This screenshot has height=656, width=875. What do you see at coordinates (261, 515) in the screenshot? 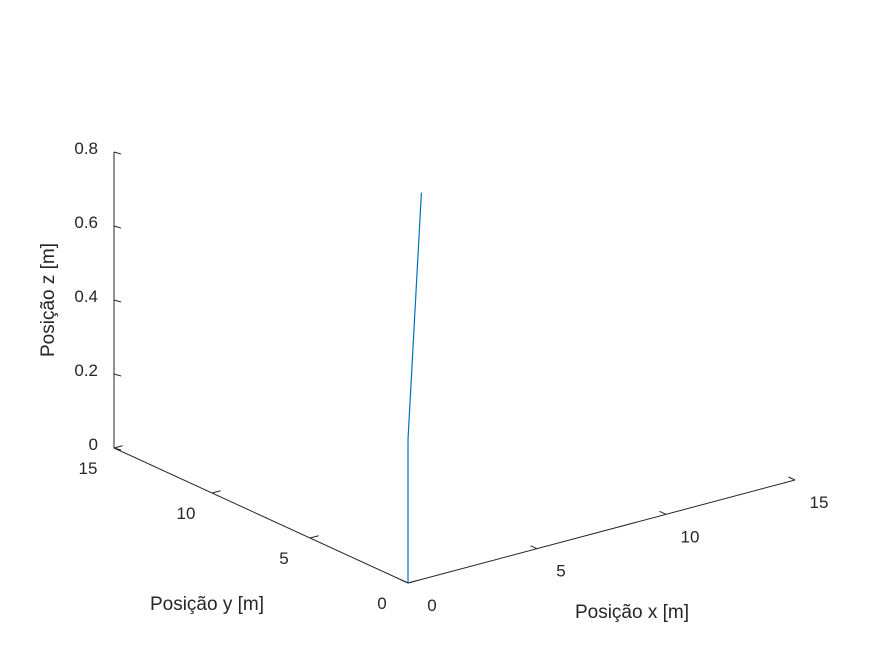
I see `y-axis-line` at bounding box center [261, 515].